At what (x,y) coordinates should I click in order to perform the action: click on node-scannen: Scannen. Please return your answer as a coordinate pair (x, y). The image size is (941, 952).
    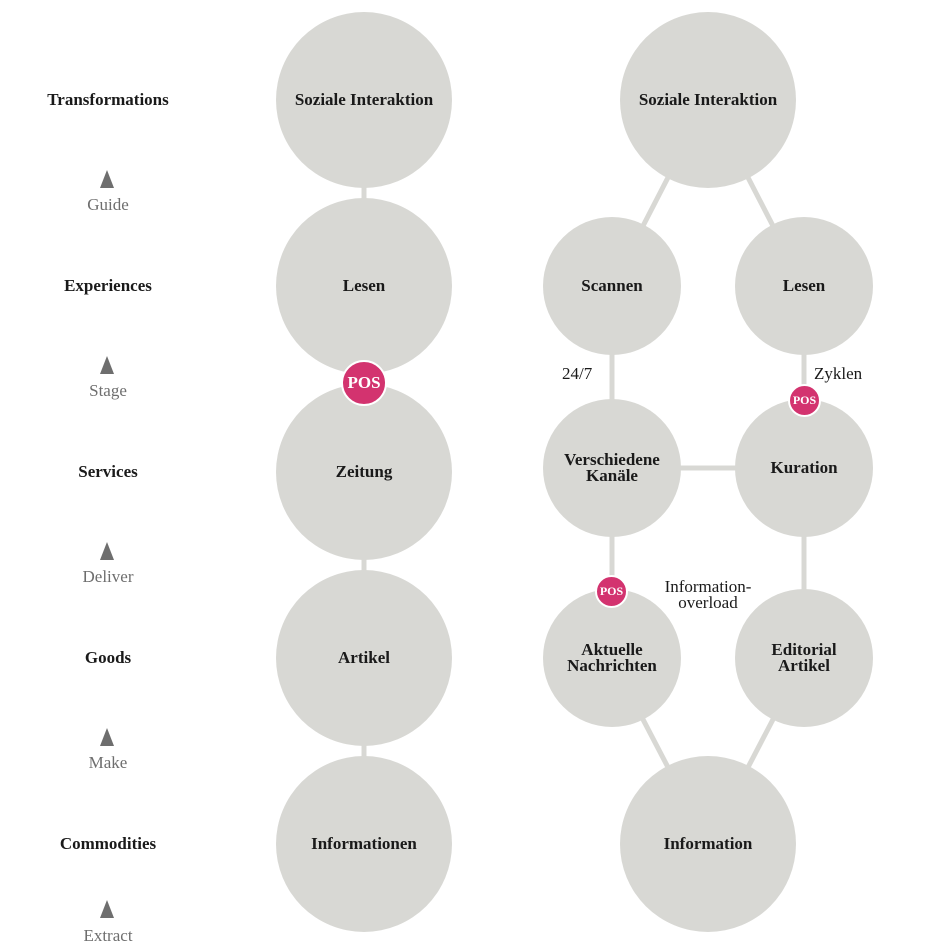
    Looking at the image, I should click on (612, 286).